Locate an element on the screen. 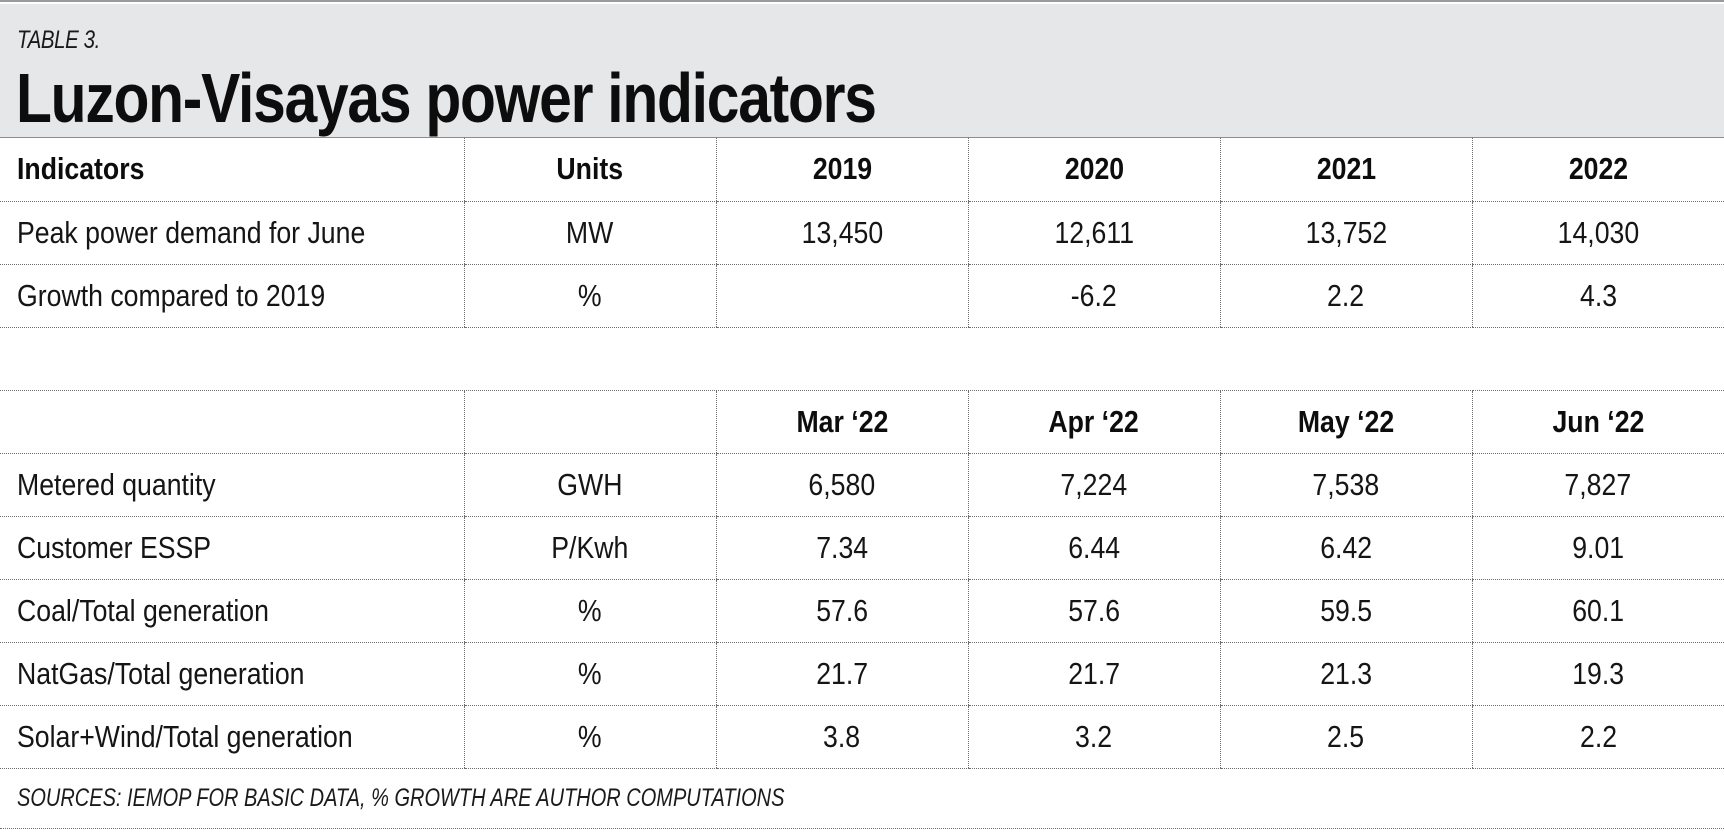  monthly-header-row: Mar ‘22 Apr ‘22 May ‘22 Jun ‘22 is located at coordinates (862, 422).